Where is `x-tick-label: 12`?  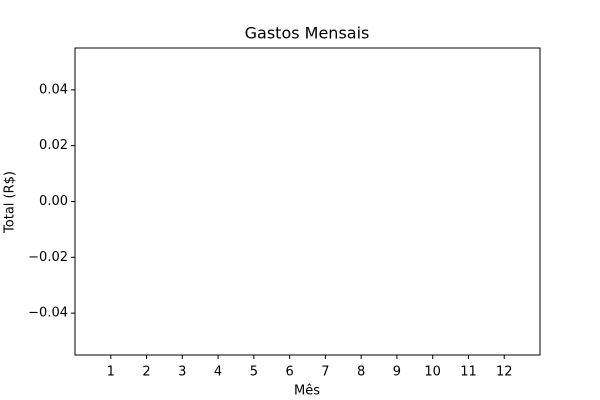 x-tick-label: 12 is located at coordinates (504, 372).